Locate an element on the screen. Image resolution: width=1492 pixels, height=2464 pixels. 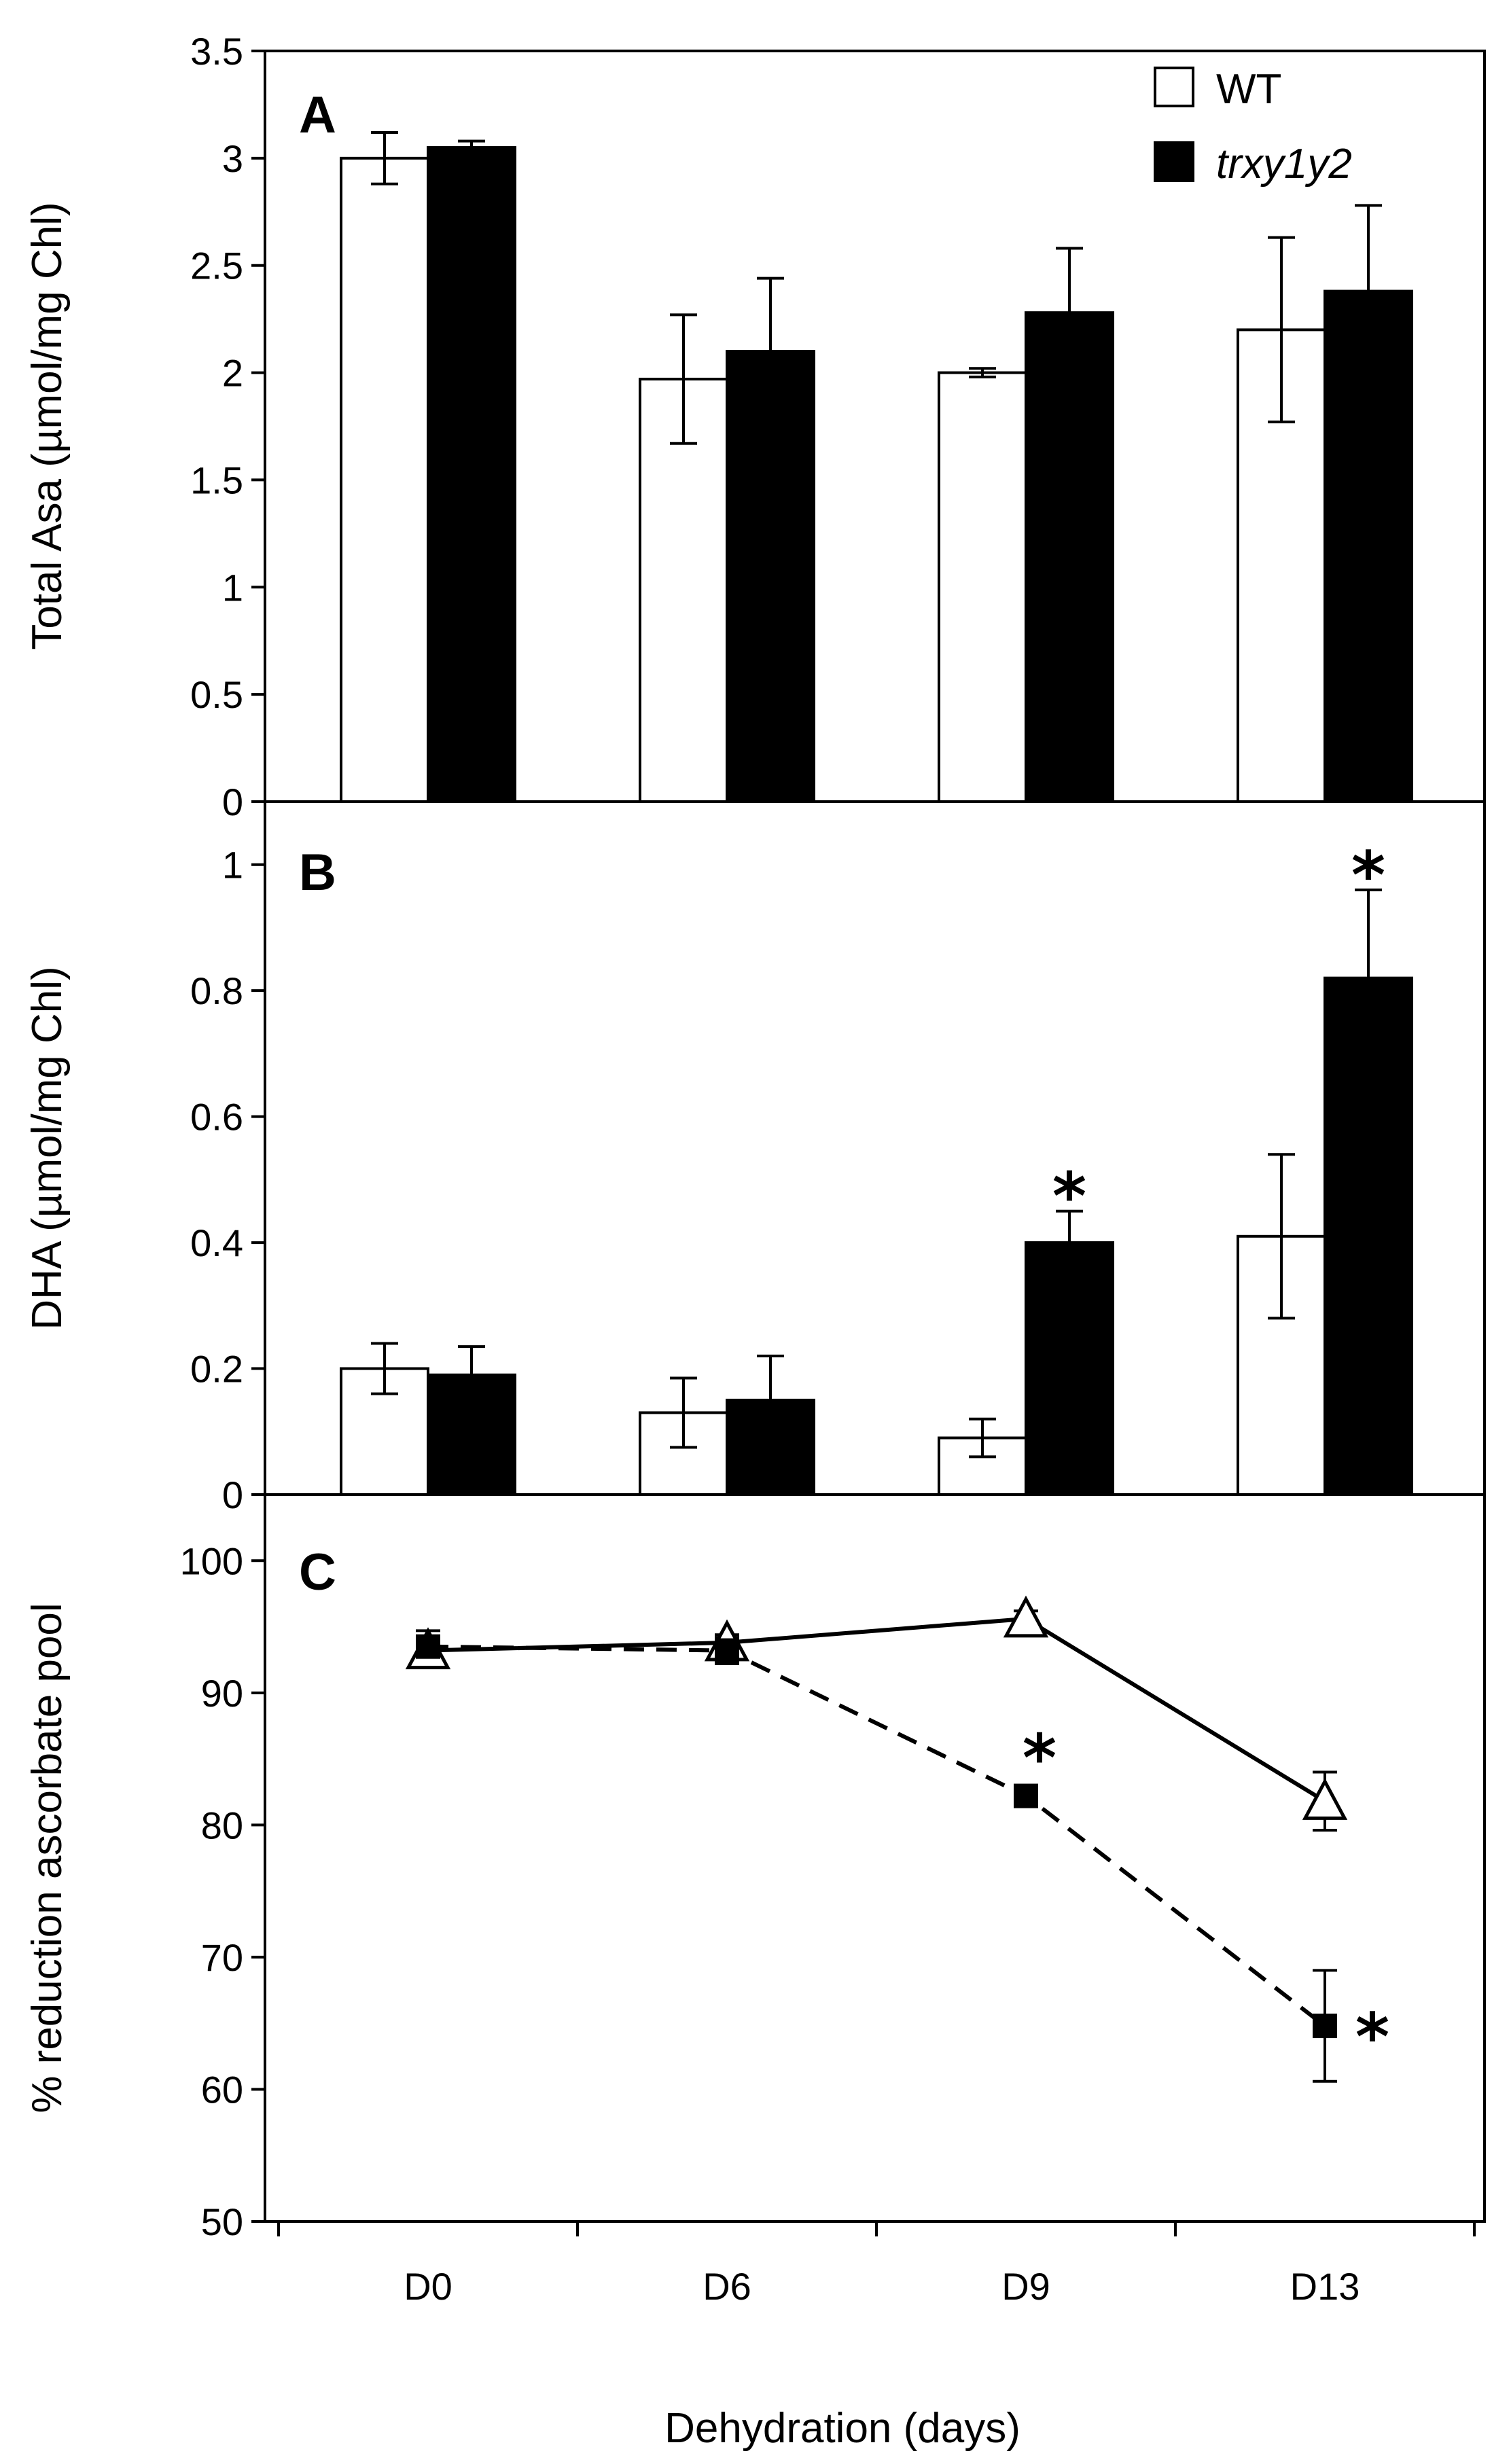
point-wt-d13 is located at coordinates (1325, 1799).